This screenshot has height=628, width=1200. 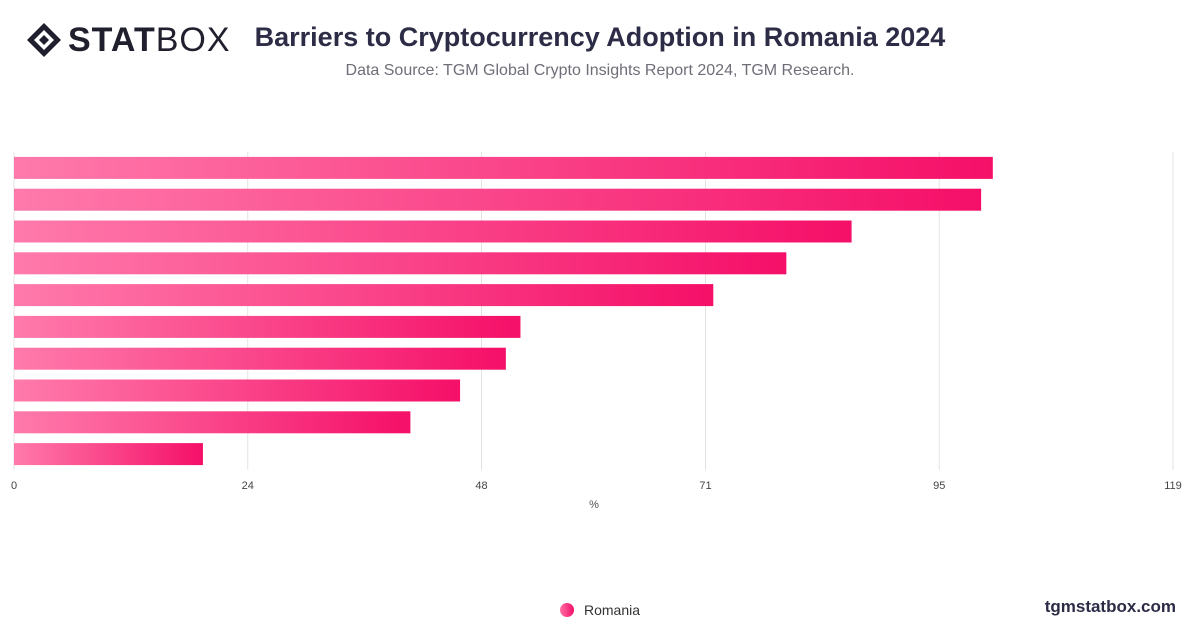 What do you see at coordinates (705, 486) in the screenshot?
I see `x-tick-label: 71` at bounding box center [705, 486].